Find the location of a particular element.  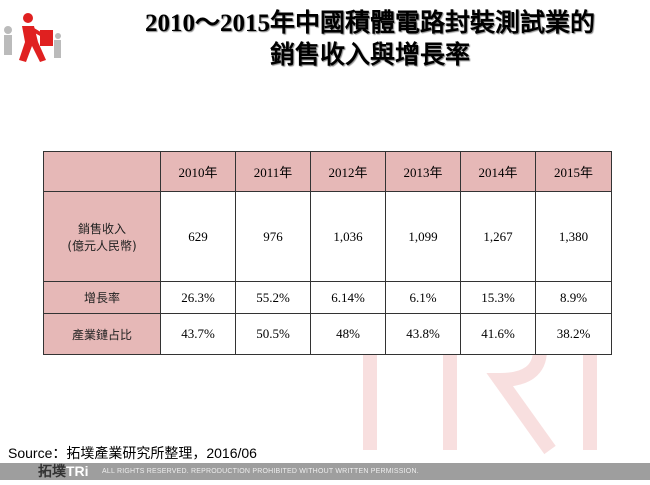

table-header-row: 2010年 2011年 2012年 2013年 2014年 2015年 is located at coordinates (327, 171).